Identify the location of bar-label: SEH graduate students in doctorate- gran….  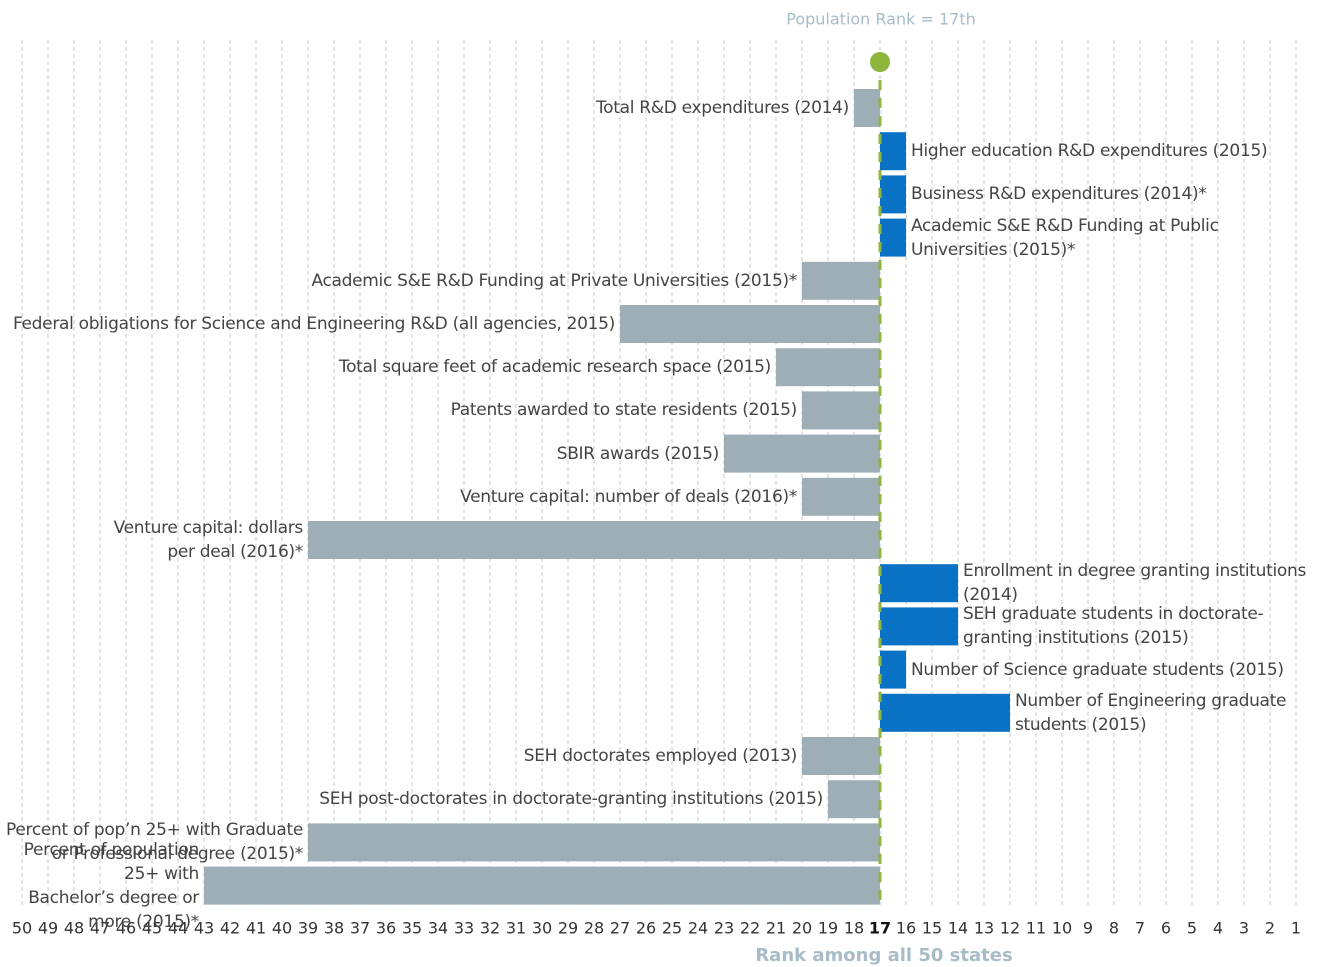
(1113, 626).